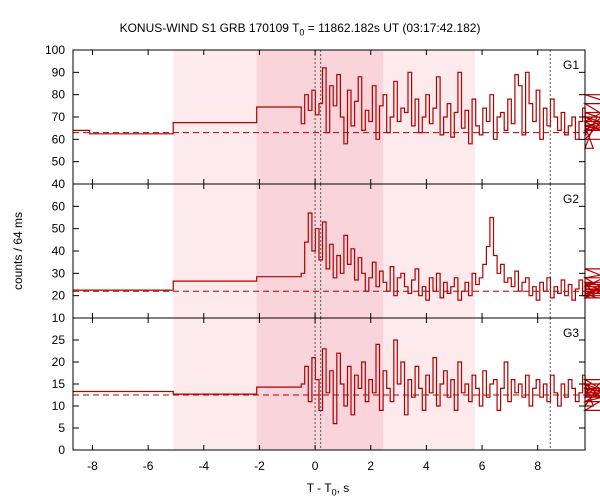 The width and height of the screenshot is (600, 500). What do you see at coordinates (59, 72) in the screenshot?
I see `y-tick-label: 90` at bounding box center [59, 72].